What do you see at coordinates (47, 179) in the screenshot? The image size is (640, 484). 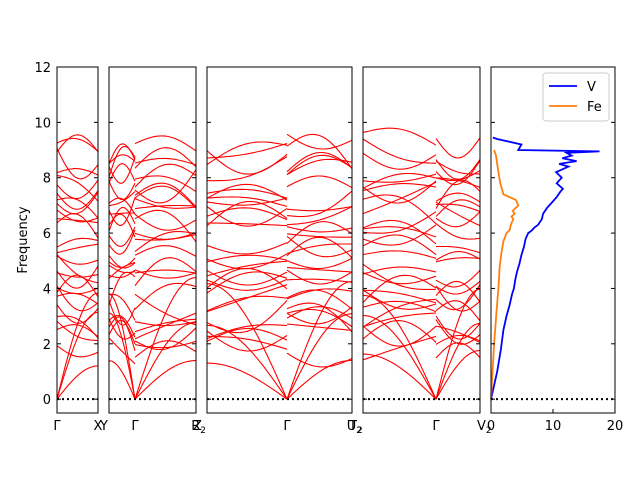 I see `y-tick-label: 8` at bounding box center [47, 179].